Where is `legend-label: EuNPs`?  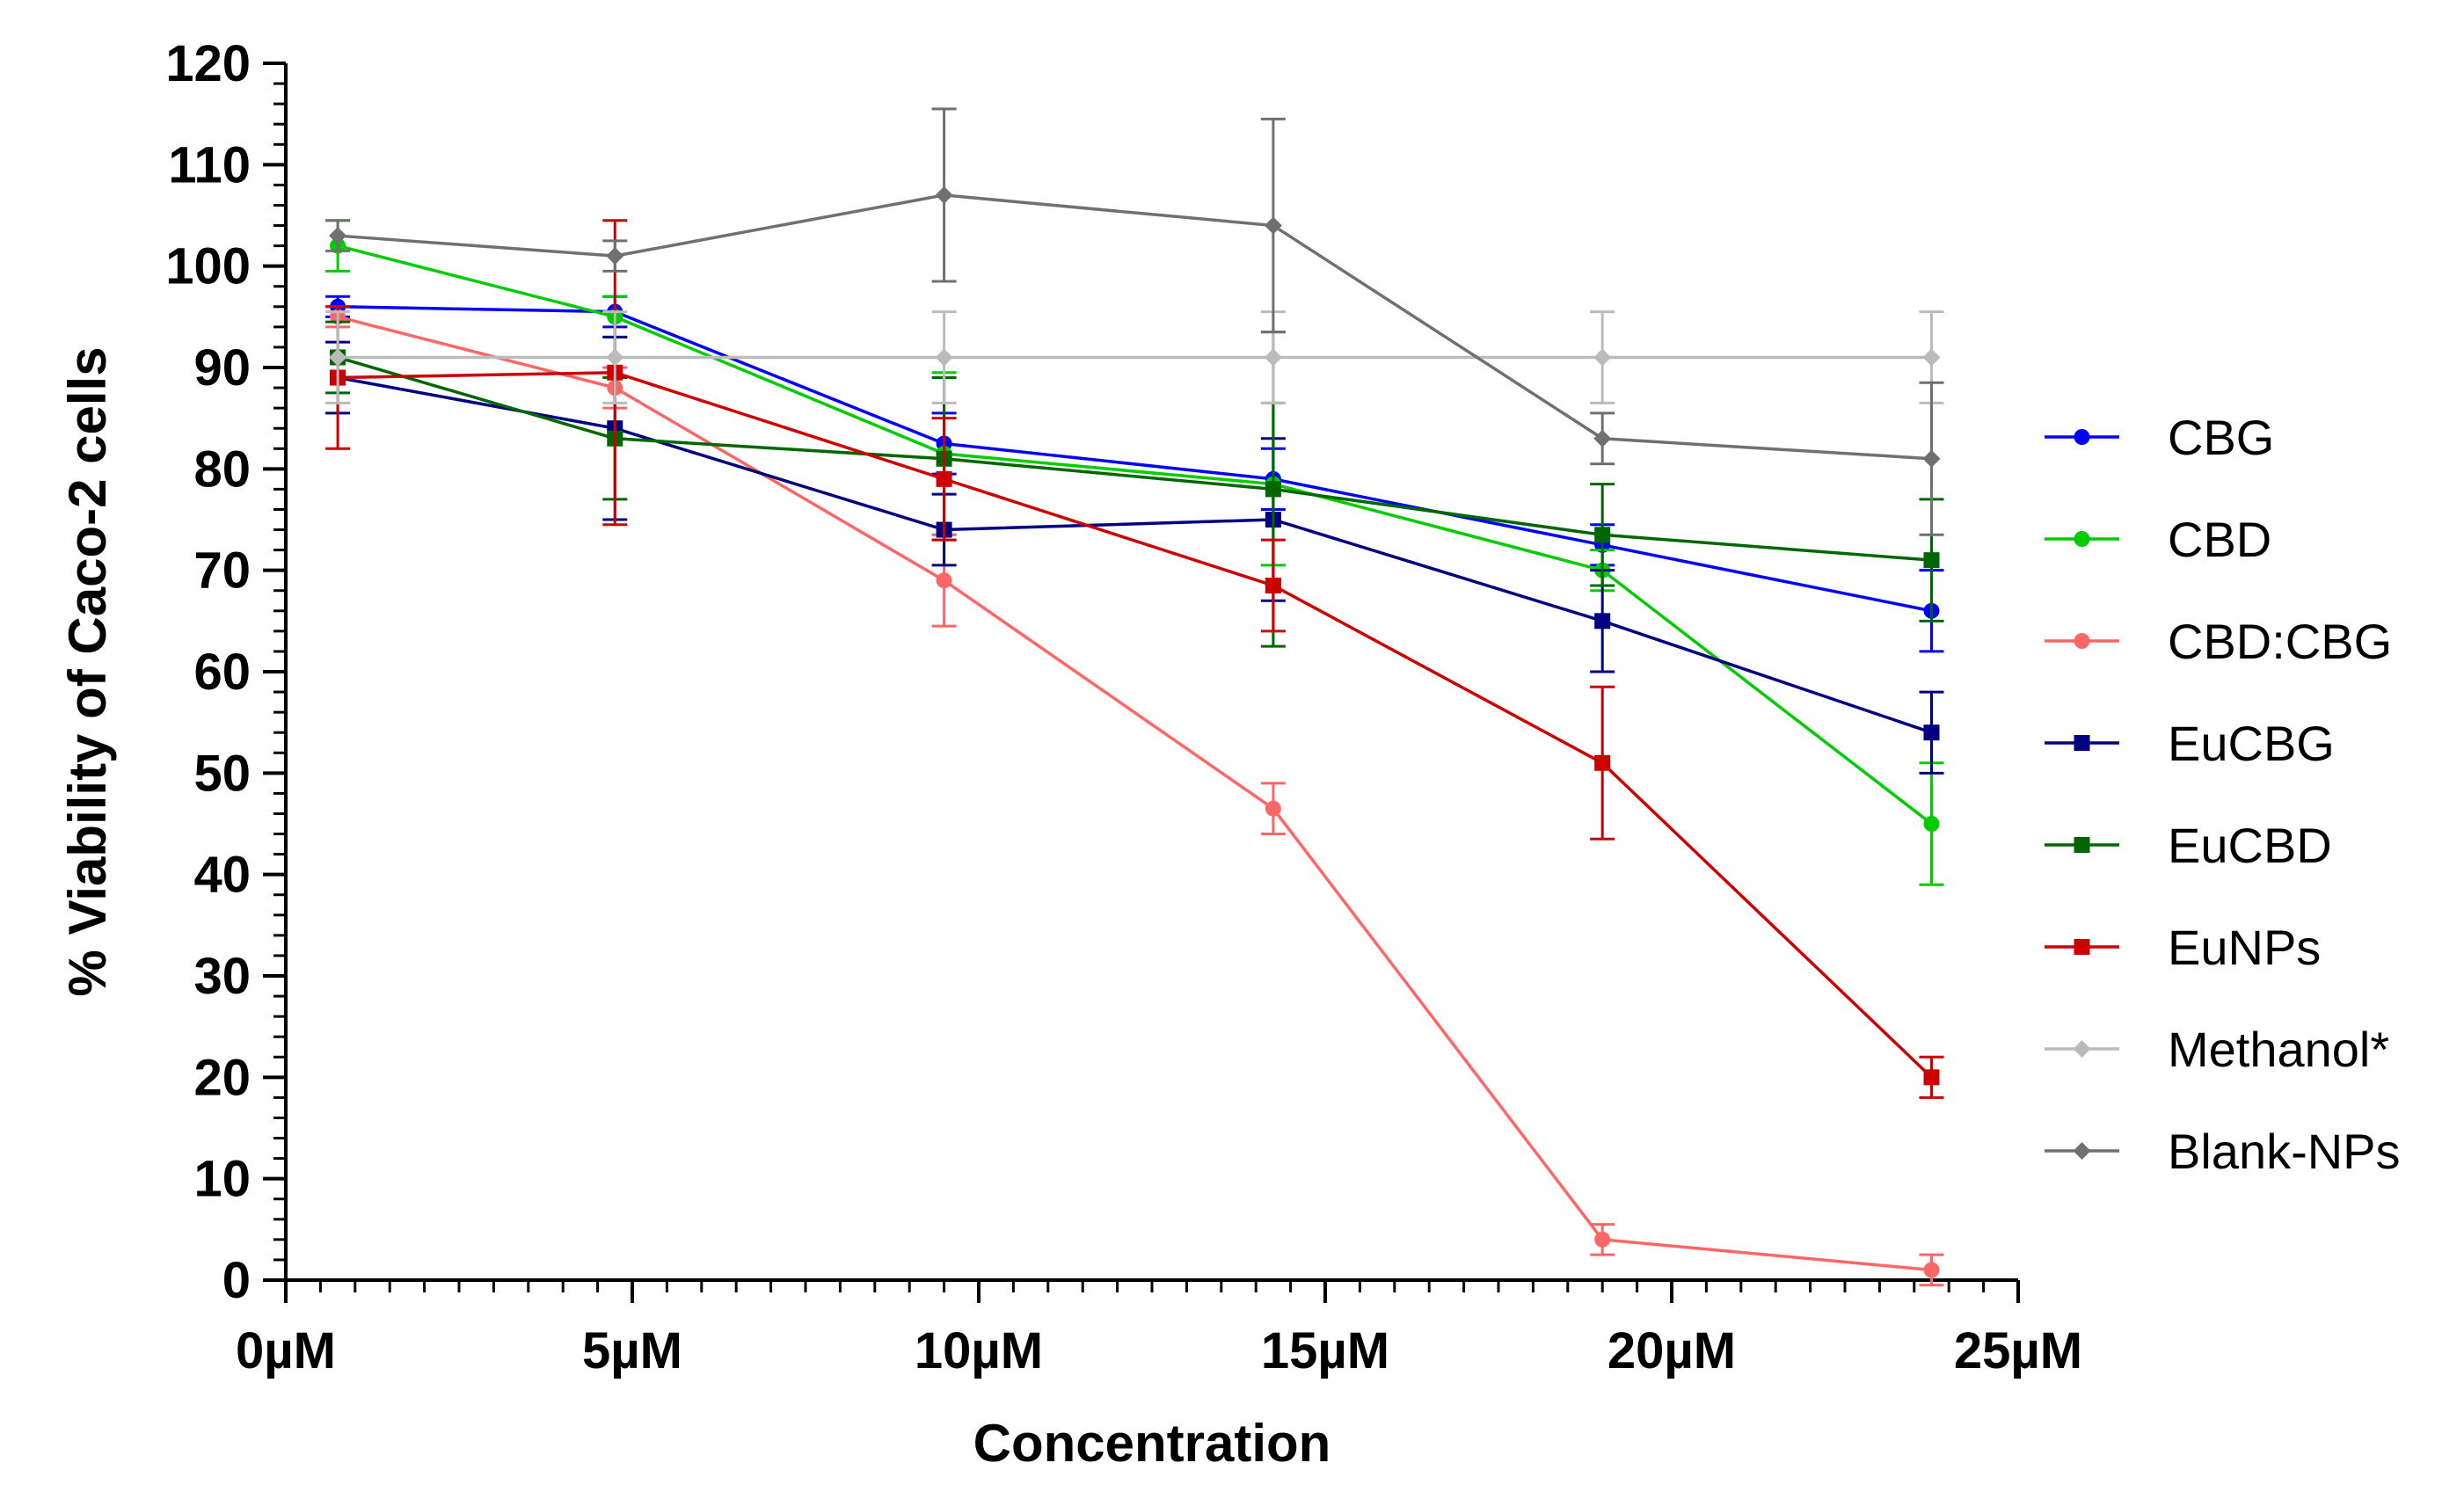
legend-label: EuNPs is located at coordinates (2245, 947).